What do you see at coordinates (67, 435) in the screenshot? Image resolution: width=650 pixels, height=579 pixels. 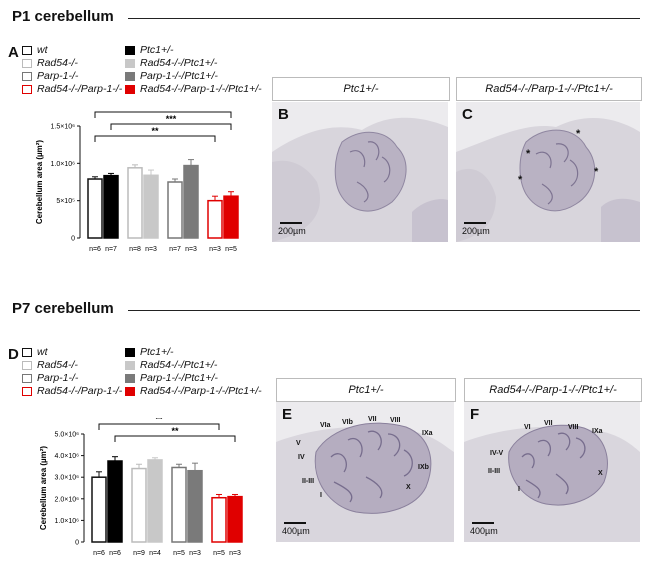 I see `y-tick-label: 5.0×10⁶` at bounding box center [67, 435].